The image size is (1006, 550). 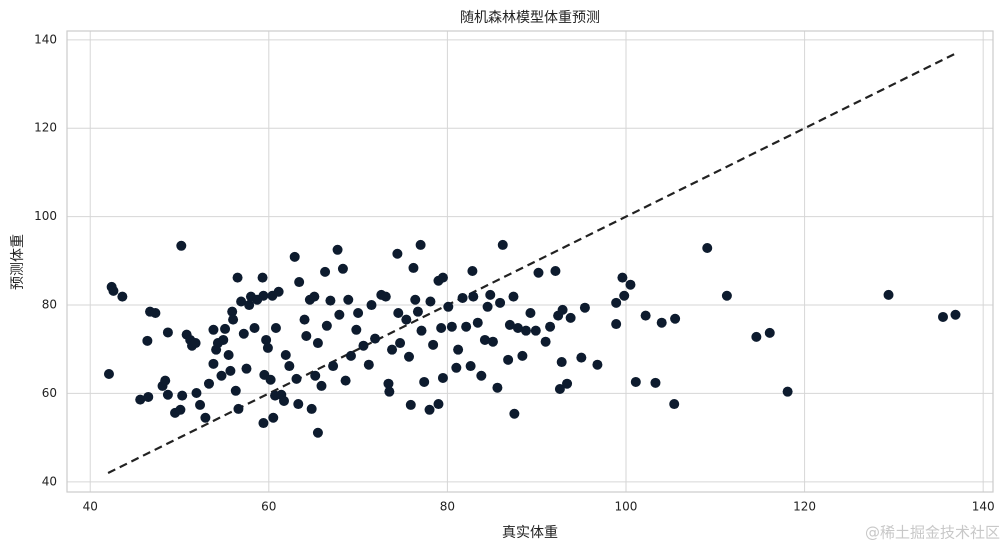 What do you see at coordinates (983, 507) in the screenshot?
I see `x-tick-label: 140` at bounding box center [983, 507].